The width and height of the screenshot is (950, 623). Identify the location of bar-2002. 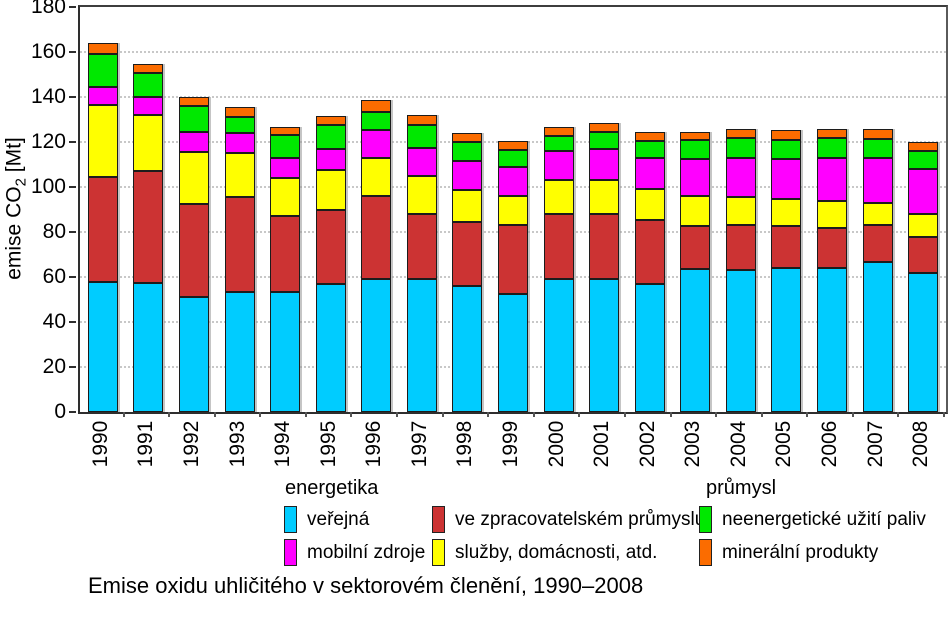
(649, 271).